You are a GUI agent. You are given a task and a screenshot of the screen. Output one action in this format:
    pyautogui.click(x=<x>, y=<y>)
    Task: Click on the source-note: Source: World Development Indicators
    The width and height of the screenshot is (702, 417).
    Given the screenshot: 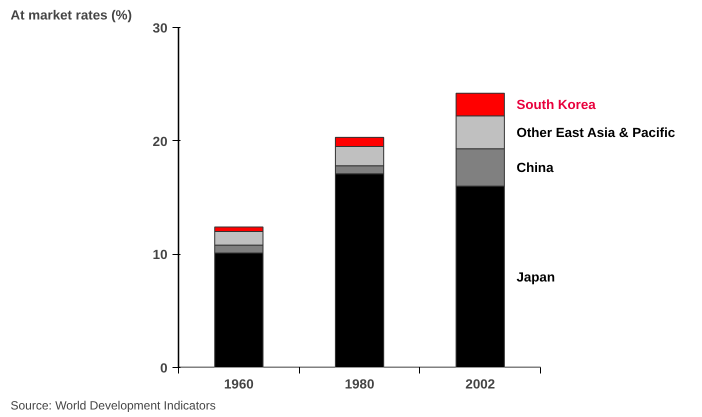 What is the action you would take?
    pyautogui.click(x=113, y=405)
    